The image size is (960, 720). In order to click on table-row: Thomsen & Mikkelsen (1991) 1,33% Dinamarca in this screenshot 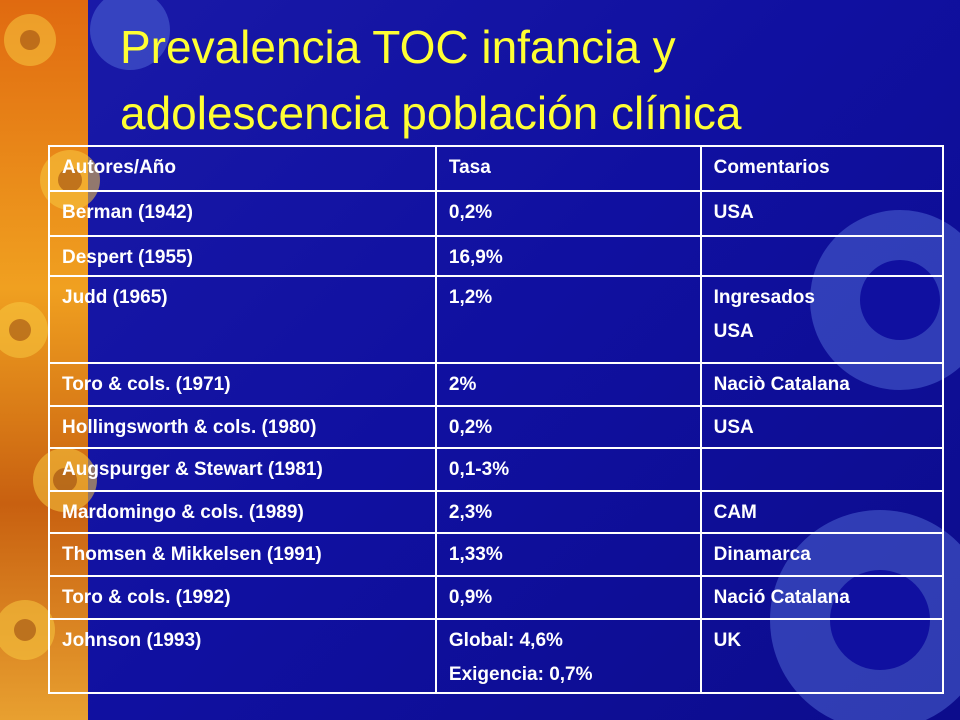, I will do `click(496, 554)`.